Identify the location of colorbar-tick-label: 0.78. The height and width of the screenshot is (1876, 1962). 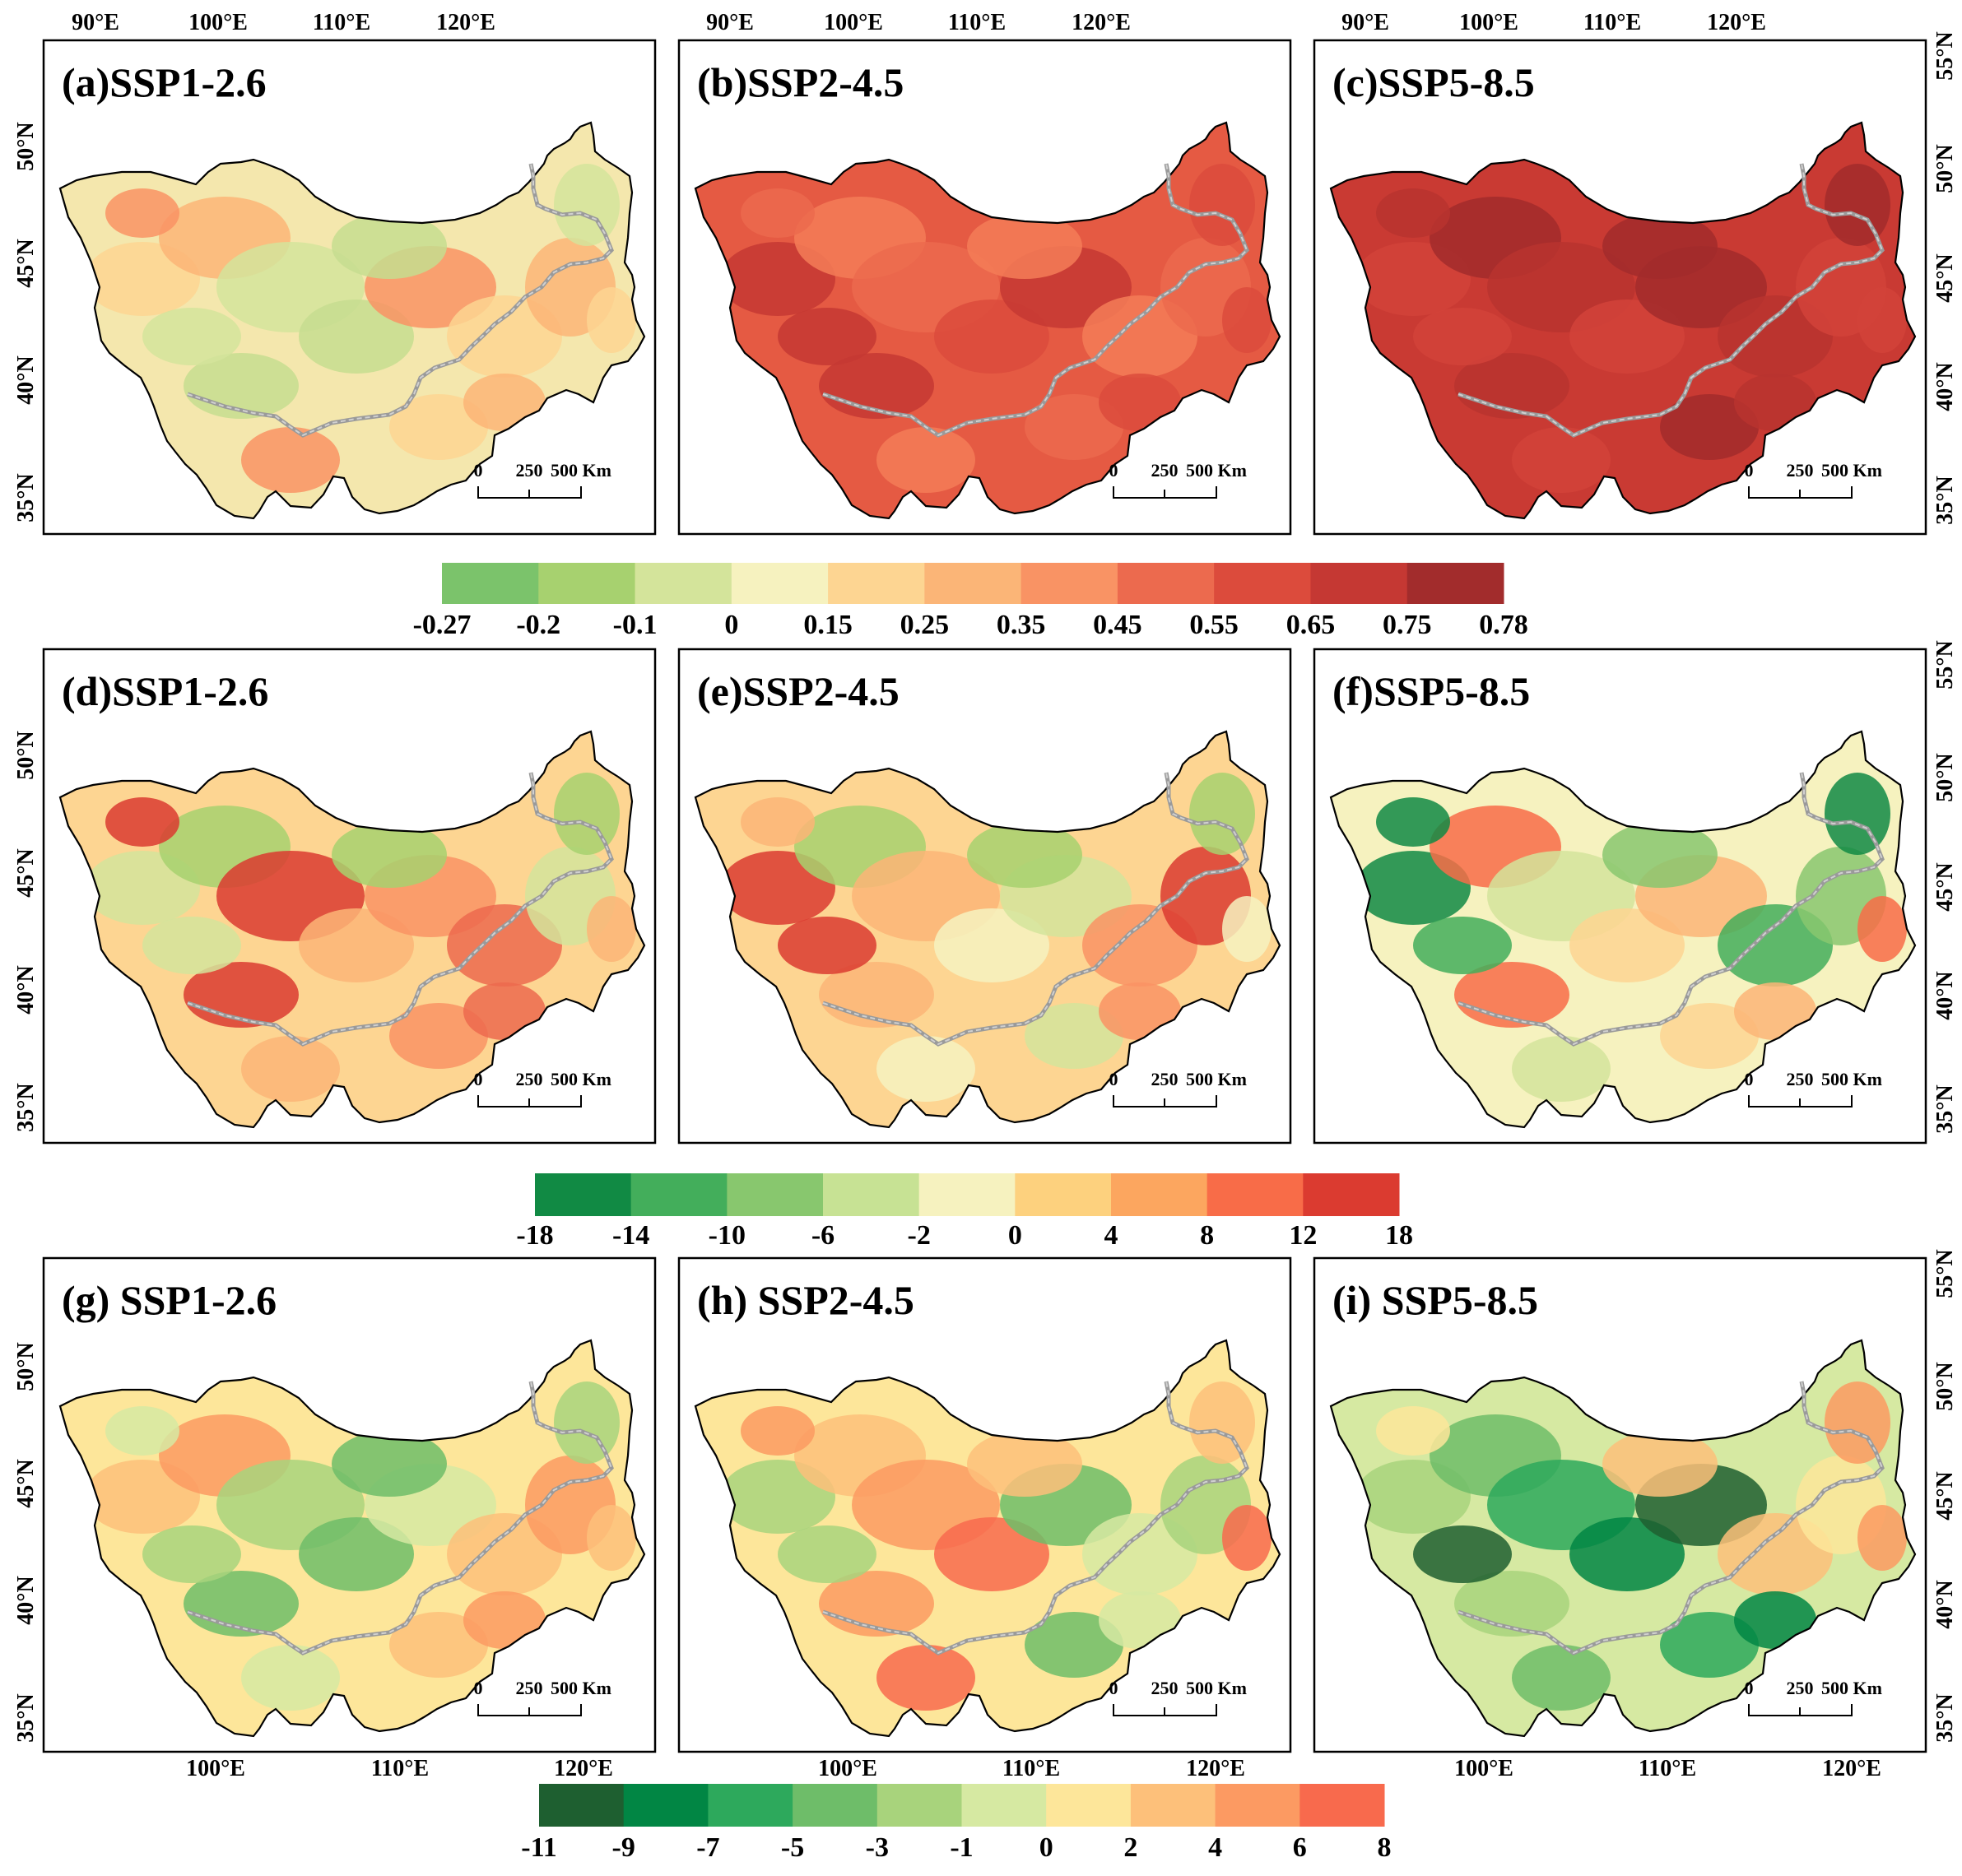
(1503, 625).